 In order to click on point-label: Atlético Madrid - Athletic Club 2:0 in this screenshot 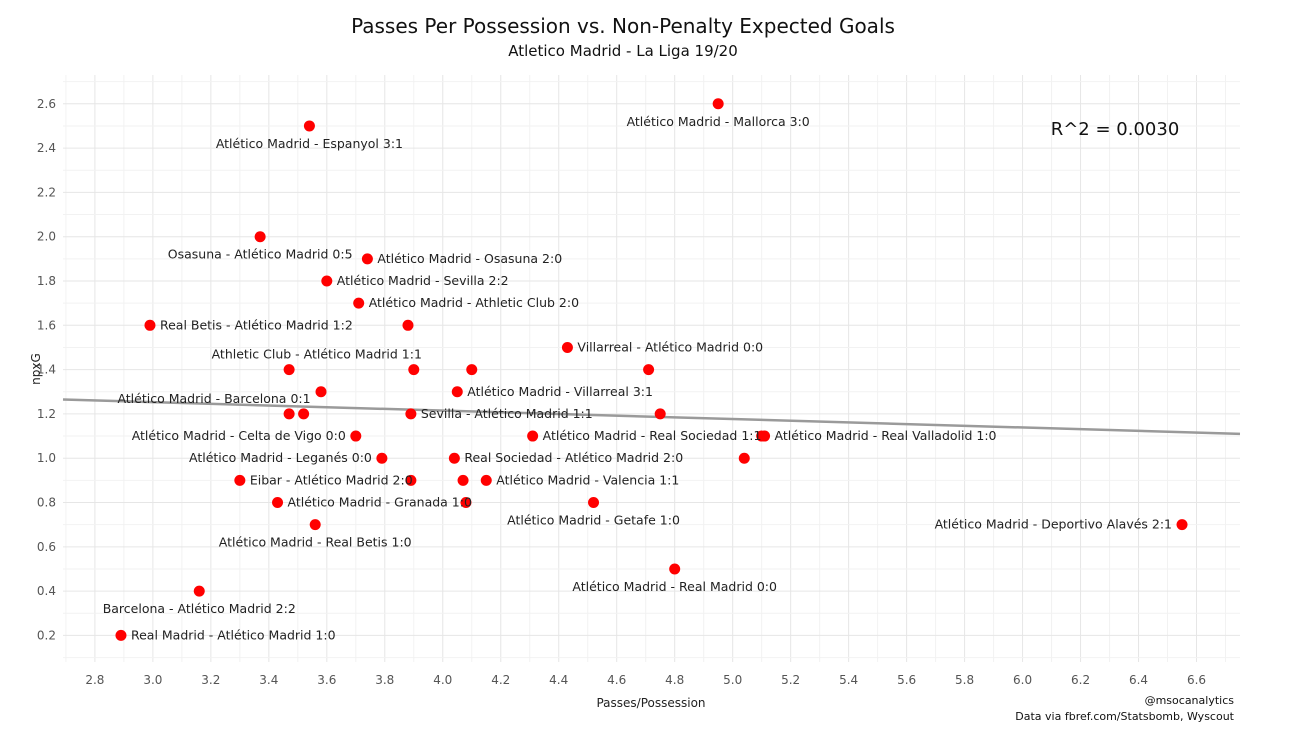, I will do `click(474, 302)`.